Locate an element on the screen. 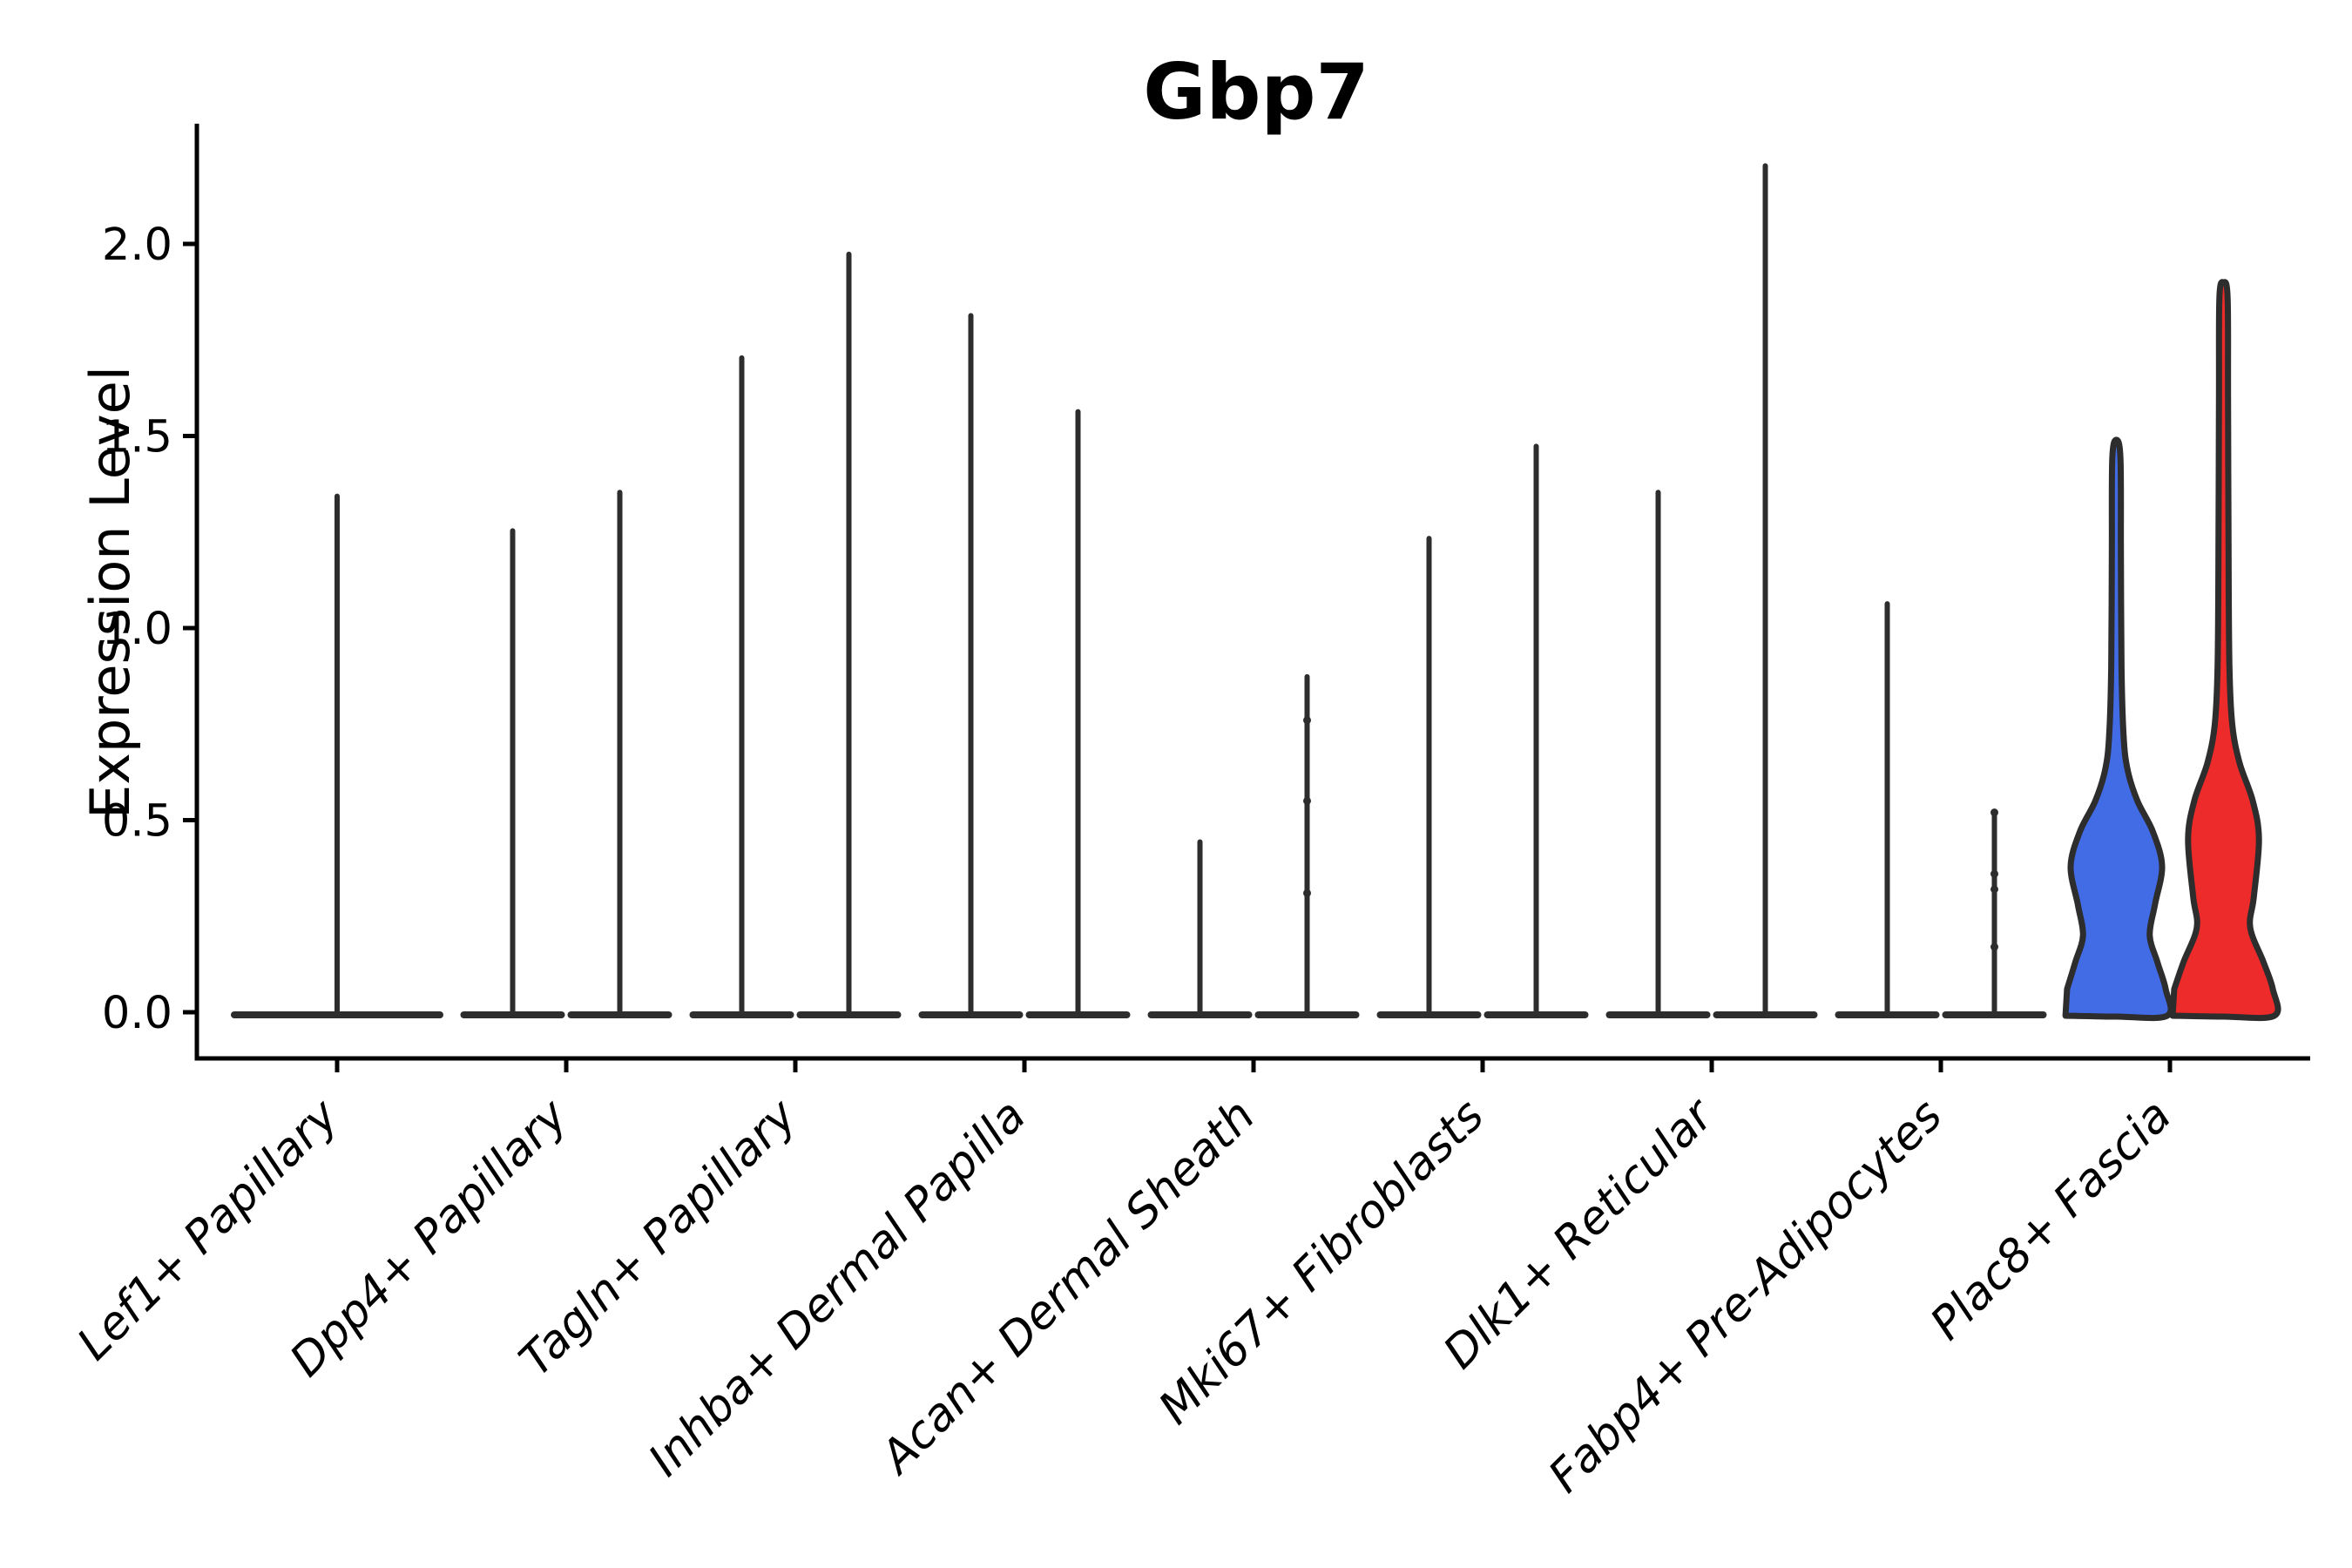 This screenshot has width=2352, height=1568. y-tick-label: 2.0 is located at coordinates (137, 245).